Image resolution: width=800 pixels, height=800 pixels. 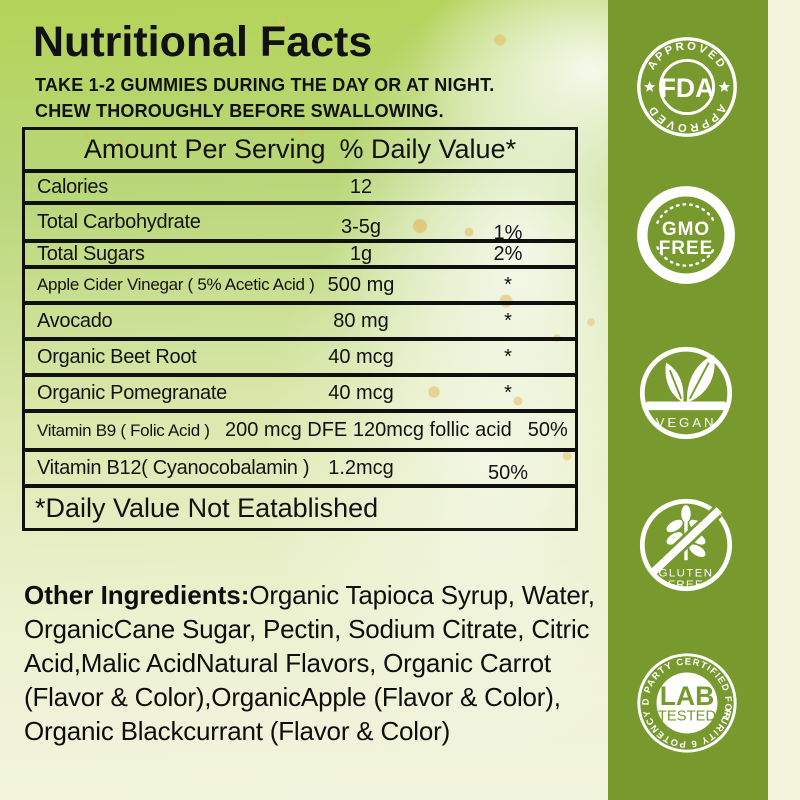 What do you see at coordinates (686, 229) in the screenshot?
I see `gmo-text-line1: GMO` at bounding box center [686, 229].